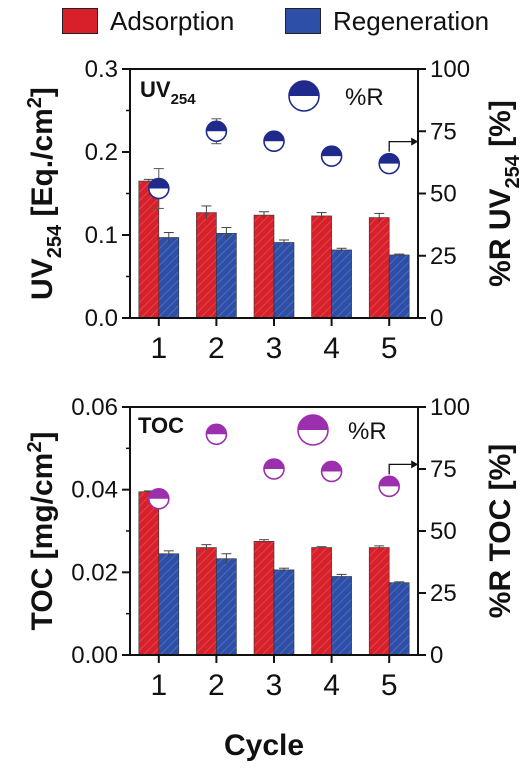 Image resolution: width=530 pixels, height=770 pixels. Describe the element at coordinates (304, 88) in the screenshot. I see `marker-legend-symbol-uv-fill` at that location.